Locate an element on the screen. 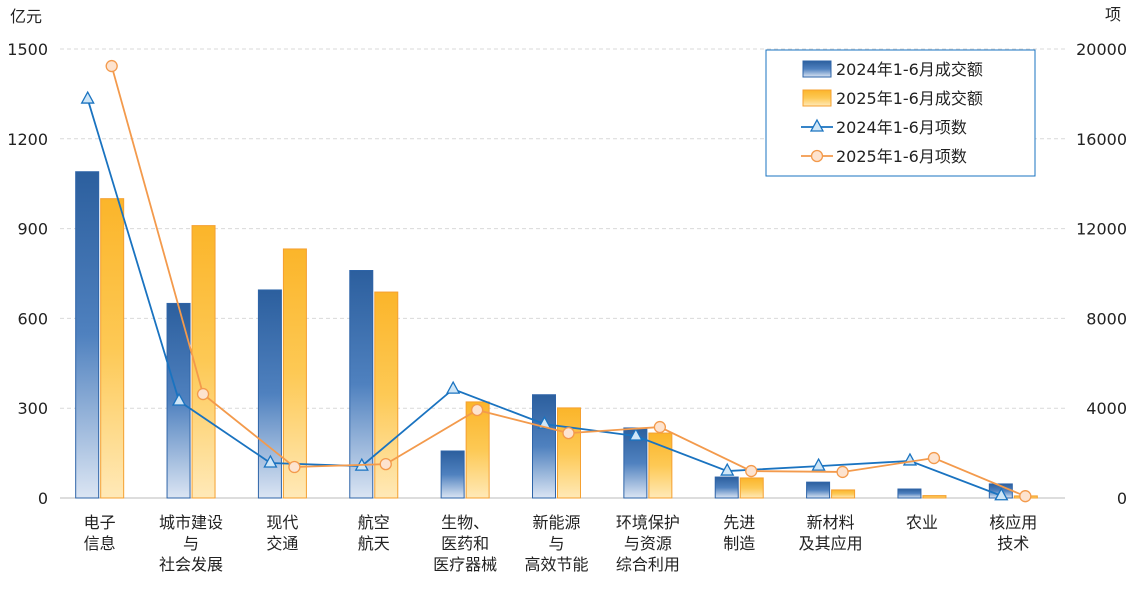  legend-label: 2025年1-6月项数 is located at coordinates (901, 156).